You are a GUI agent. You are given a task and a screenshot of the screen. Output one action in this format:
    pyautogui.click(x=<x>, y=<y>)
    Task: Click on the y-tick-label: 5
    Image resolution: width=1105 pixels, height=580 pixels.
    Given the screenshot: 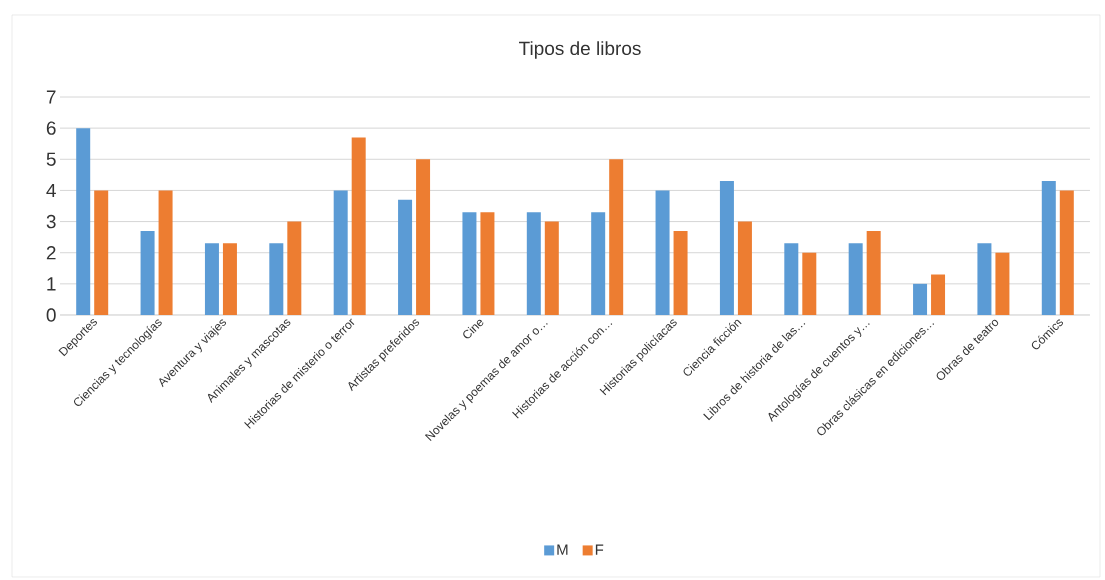 What is the action you would take?
    pyautogui.click(x=51, y=159)
    